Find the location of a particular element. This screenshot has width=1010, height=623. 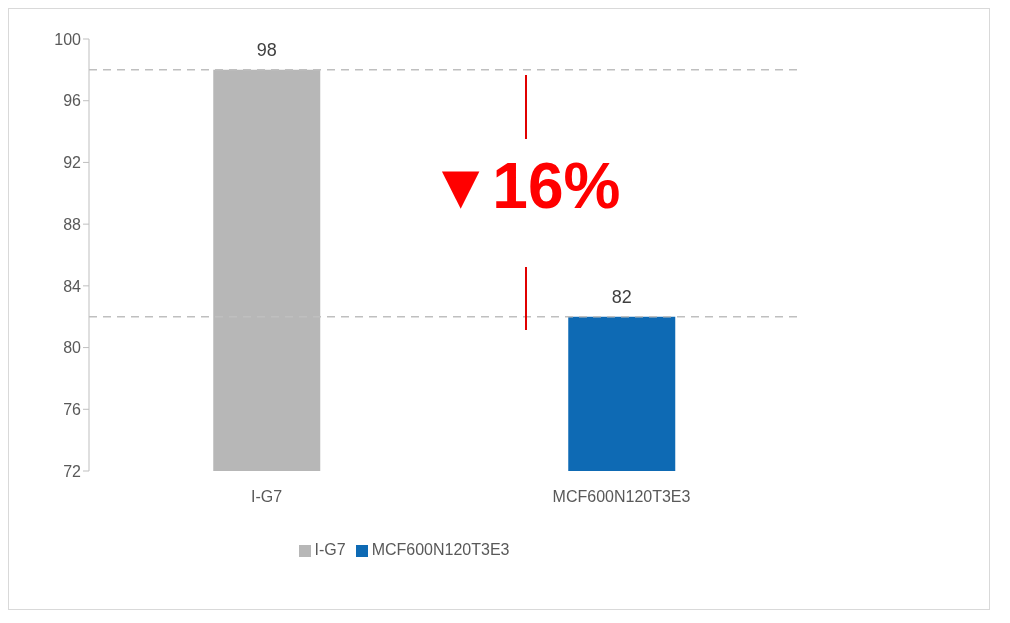

data-label: 98 is located at coordinates (266, 49).